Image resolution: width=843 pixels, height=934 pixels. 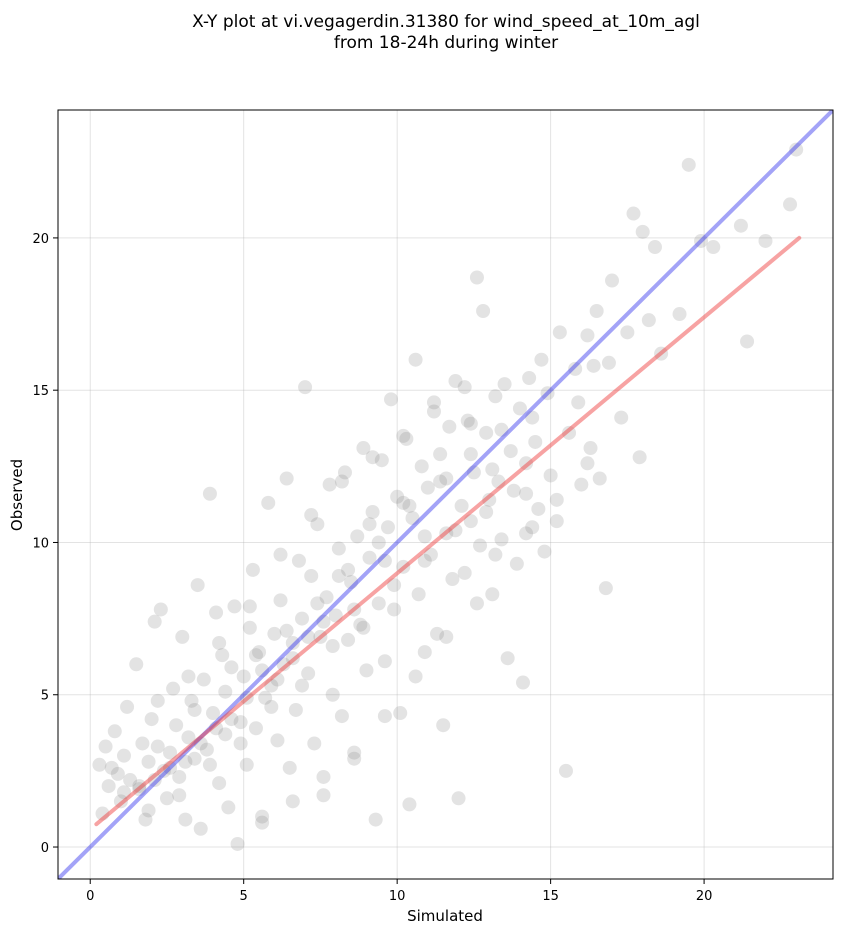 I want to click on x-tick-label: 15, so click(x=550, y=896).